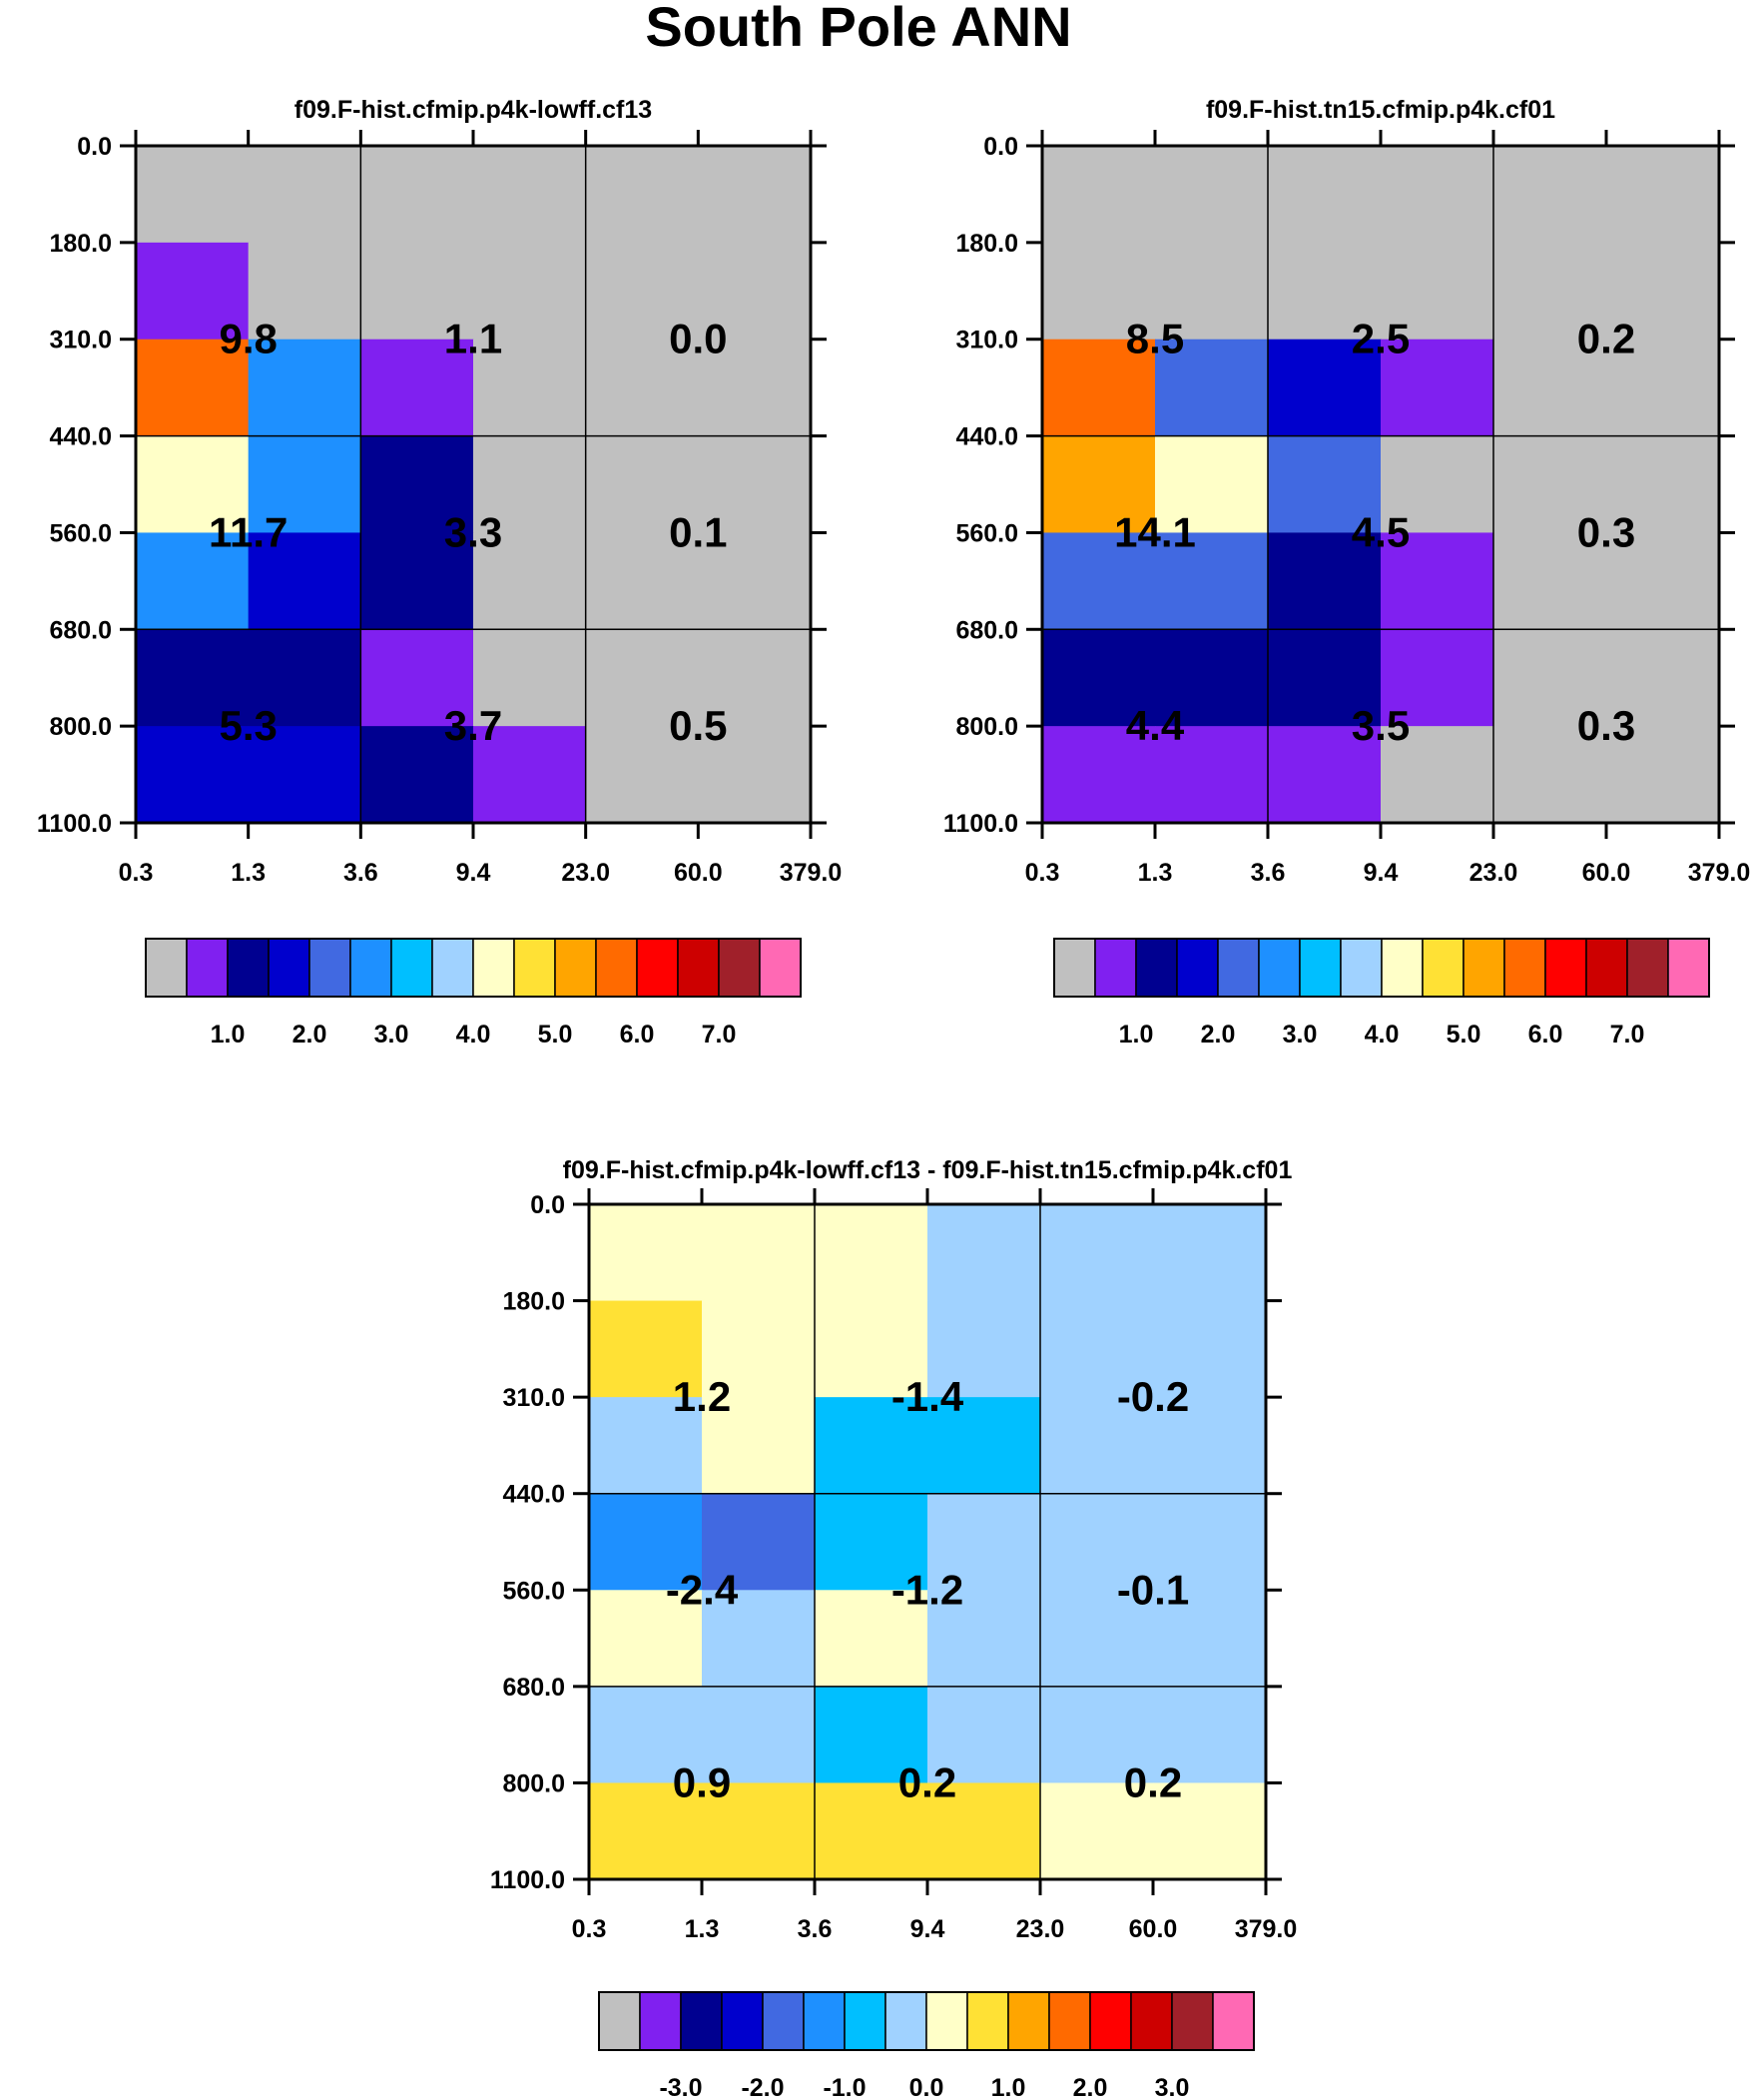  I want to click on panel-title: f09.F-hist.tn15.cfmip.p4k.cf01, so click(1381, 110).